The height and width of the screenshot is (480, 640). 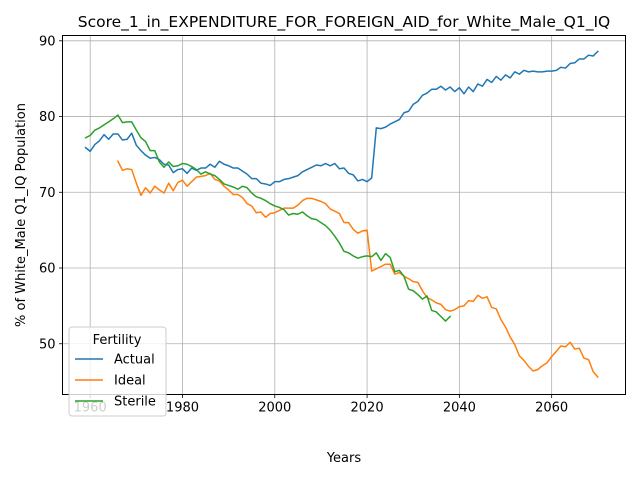 What do you see at coordinates (135, 402) in the screenshot?
I see `legend-label-sterile: Sterile` at bounding box center [135, 402].